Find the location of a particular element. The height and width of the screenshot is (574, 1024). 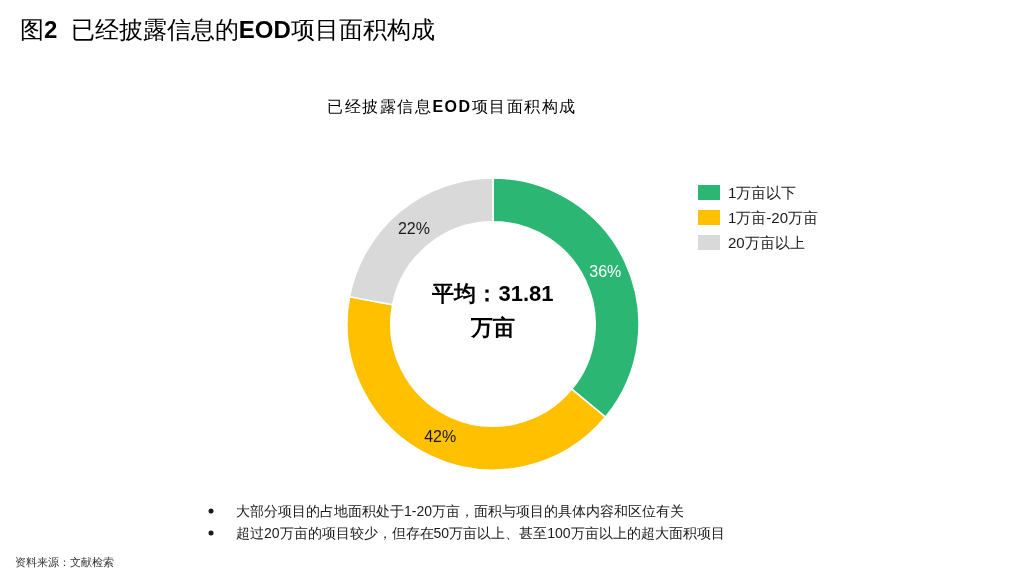

title: 图2 已经披露信息的EOD项目面积构成 is located at coordinates (227, 29).